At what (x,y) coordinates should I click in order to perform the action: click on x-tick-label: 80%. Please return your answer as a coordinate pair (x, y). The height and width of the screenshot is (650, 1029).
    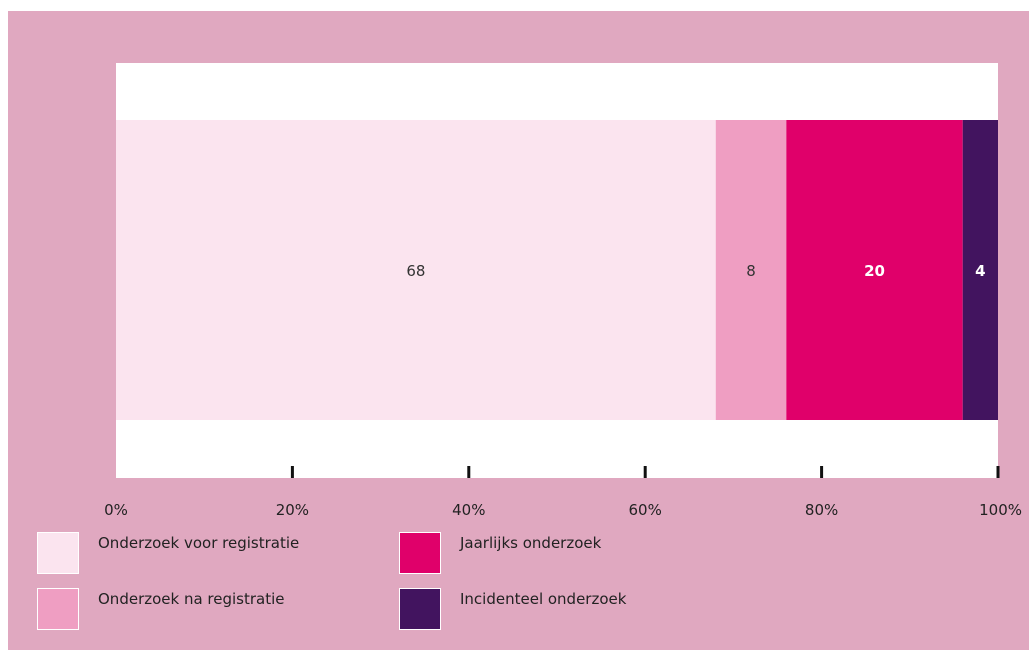
    Looking at the image, I should click on (821, 510).